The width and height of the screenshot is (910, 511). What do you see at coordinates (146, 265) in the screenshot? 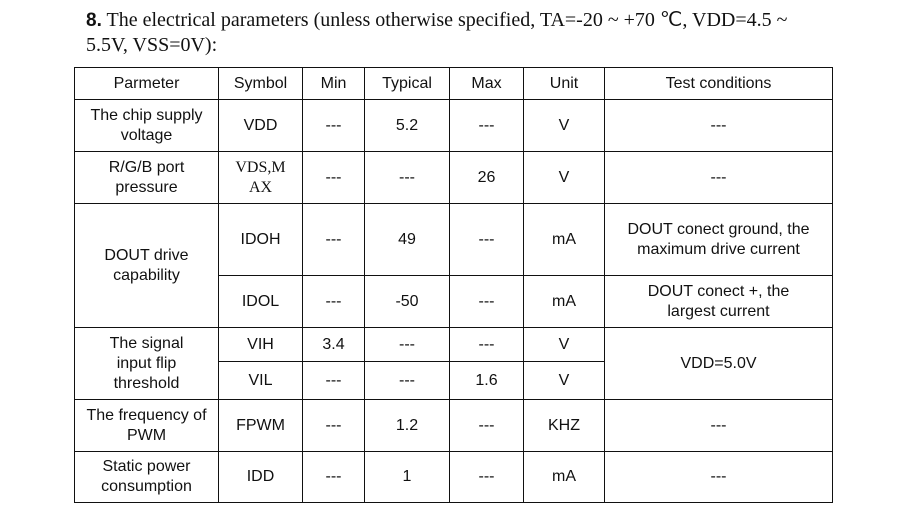
I see `cell: DOUT drive capability` at bounding box center [146, 265].